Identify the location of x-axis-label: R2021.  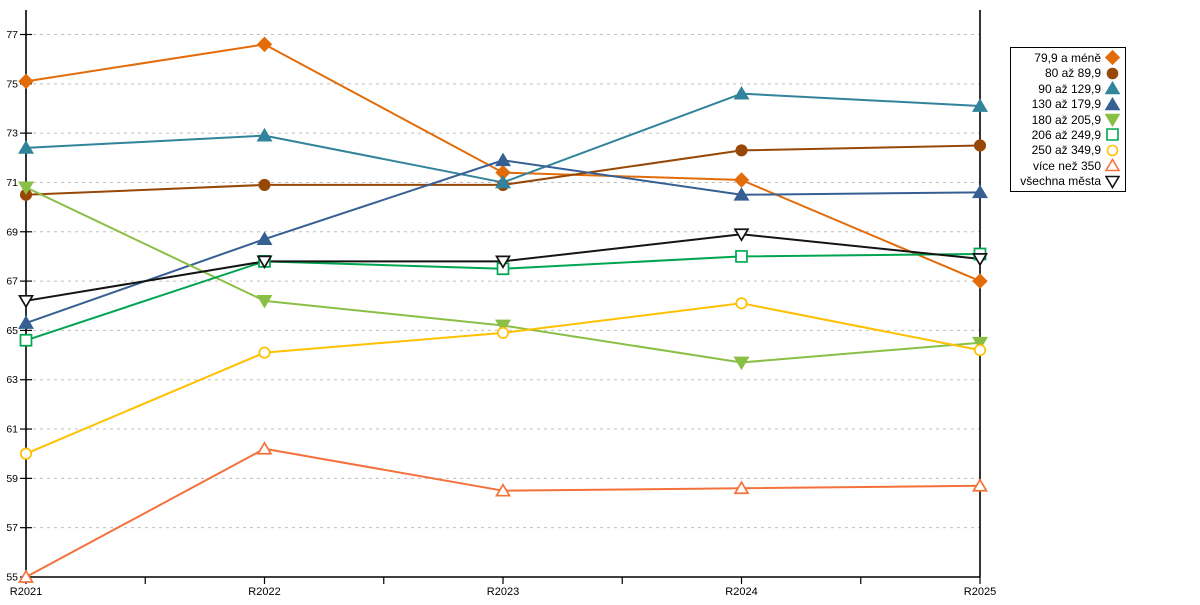
(26, 592).